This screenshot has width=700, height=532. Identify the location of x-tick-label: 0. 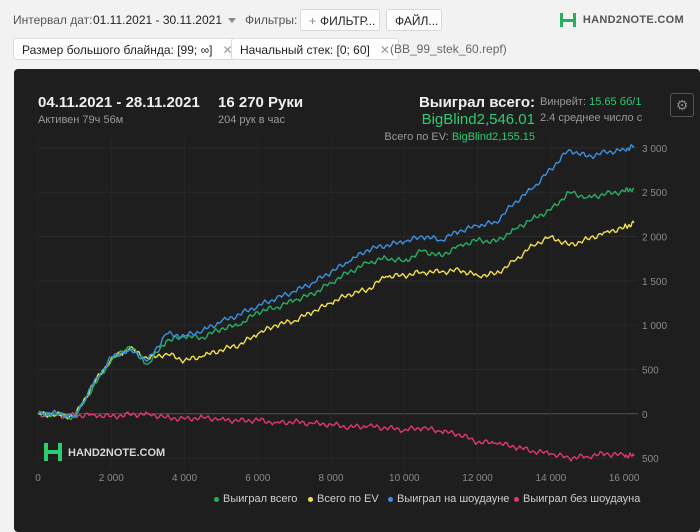
(38, 478).